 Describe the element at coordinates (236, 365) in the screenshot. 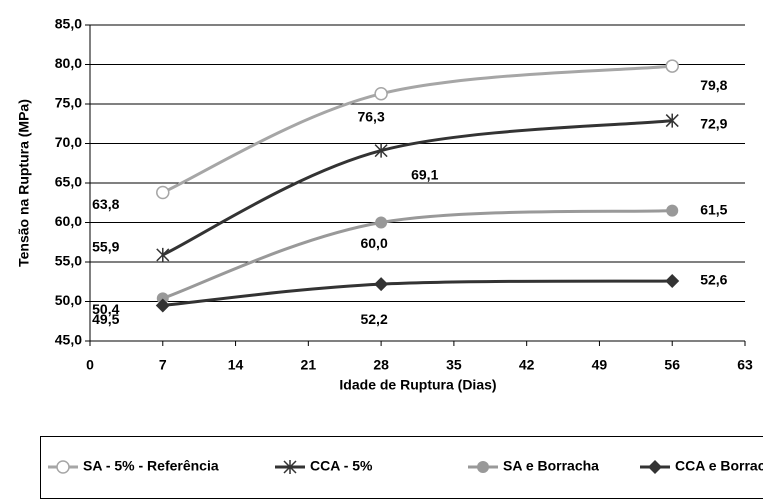

I see `x-tick-label: 14` at that location.